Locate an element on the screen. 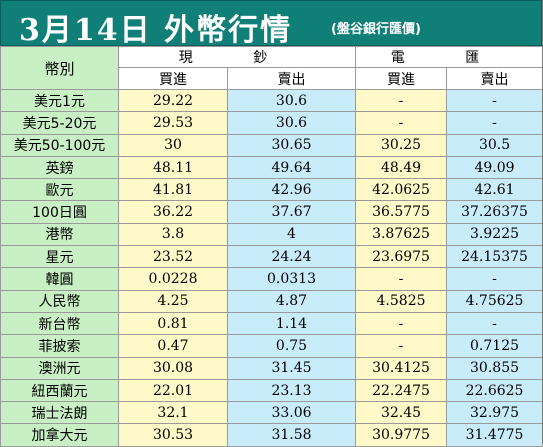 The width and height of the screenshot is (543, 447). remit-sell-cell: 24.15375 is located at coordinates (494, 257).